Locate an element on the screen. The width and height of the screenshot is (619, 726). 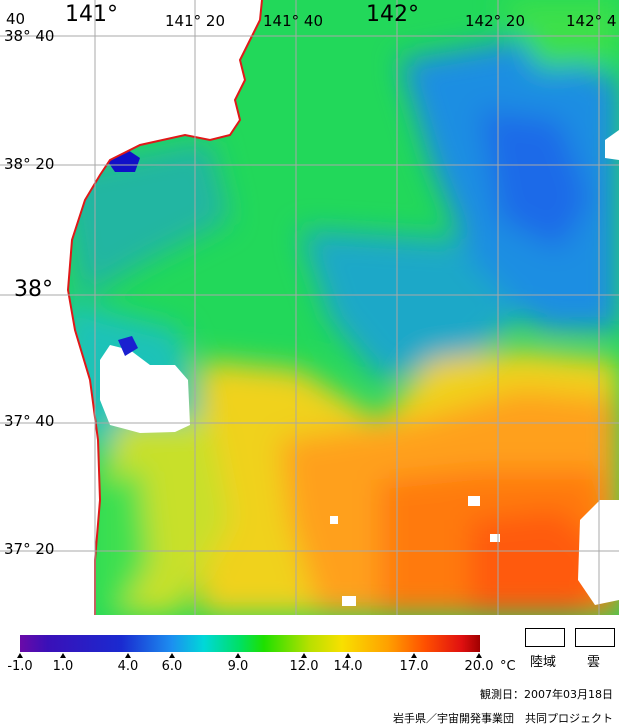
longitude-label: 142° 20 is located at coordinates (495, 21).